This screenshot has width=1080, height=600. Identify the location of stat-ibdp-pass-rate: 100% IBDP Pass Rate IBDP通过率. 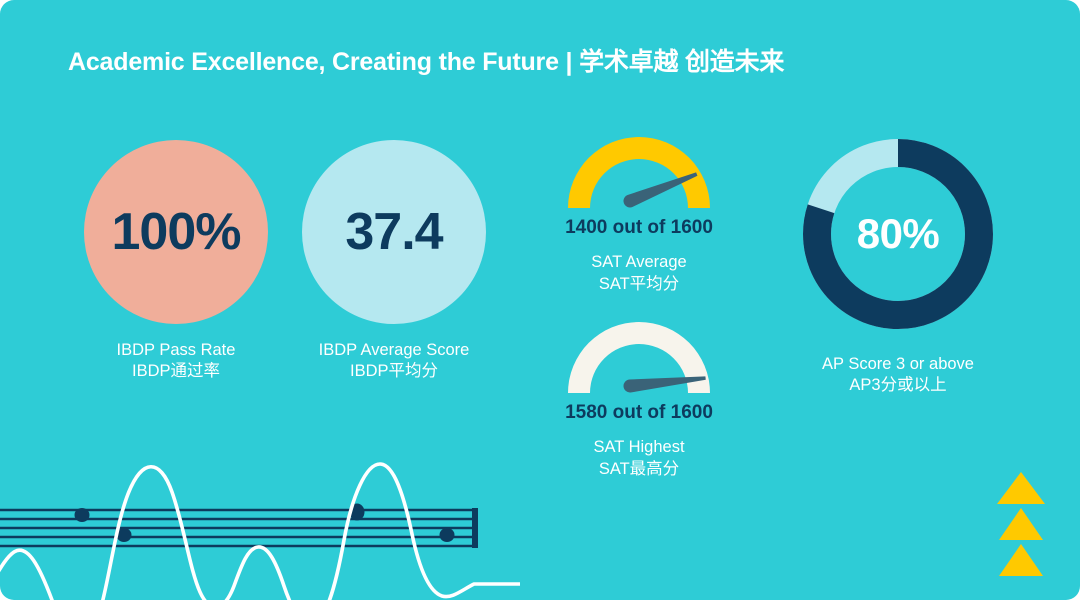
(176, 261).